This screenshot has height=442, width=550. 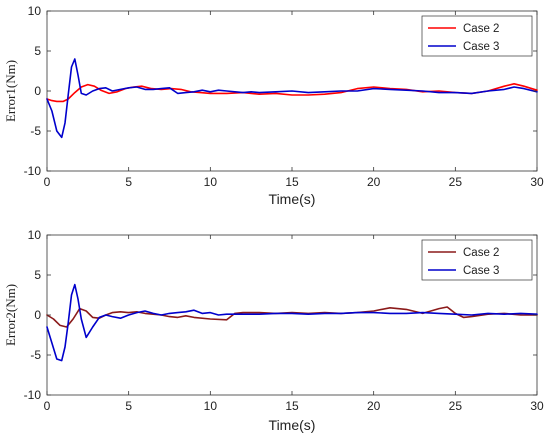 What do you see at coordinates (10, 91) in the screenshot?
I see `y-axis-title: Error1(Nm)` at bounding box center [10, 91].